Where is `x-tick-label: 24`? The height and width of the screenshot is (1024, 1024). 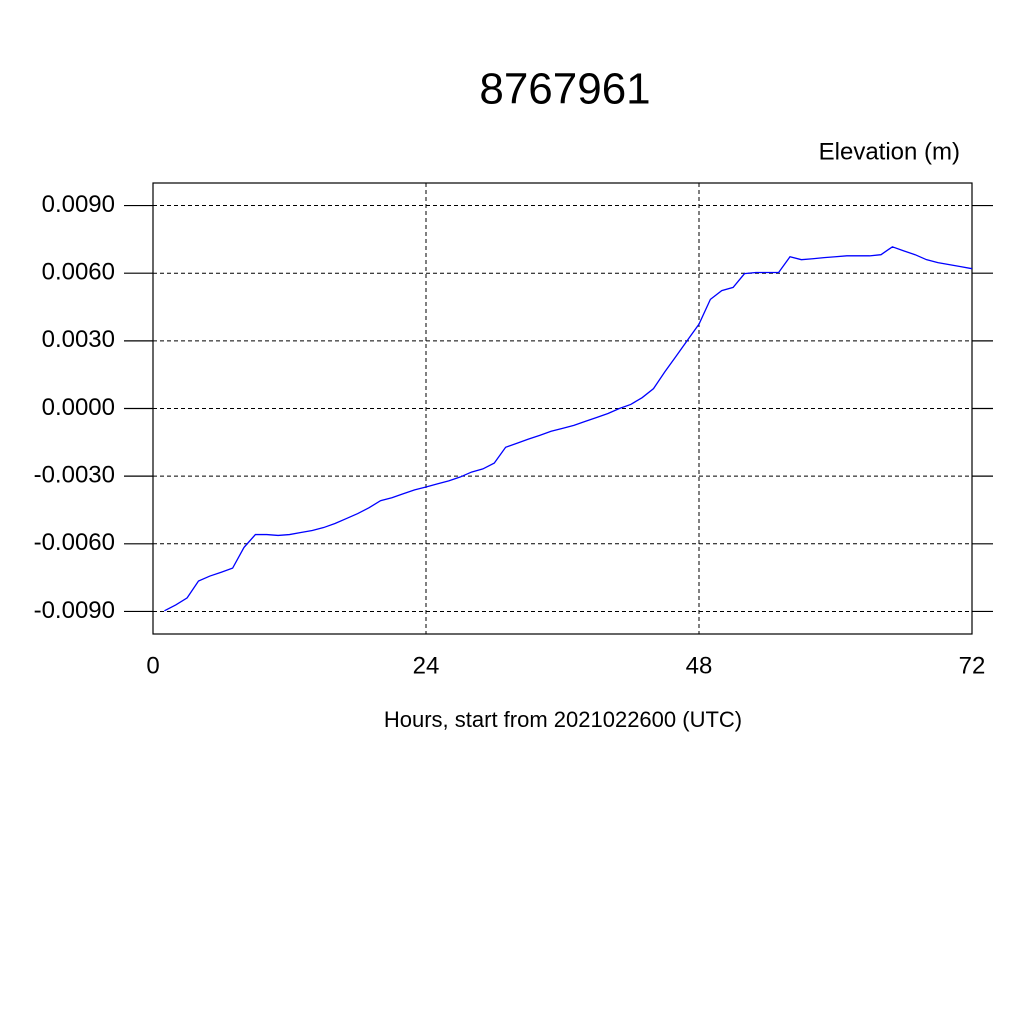 x-tick-label: 24 is located at coordinates (426, 665).